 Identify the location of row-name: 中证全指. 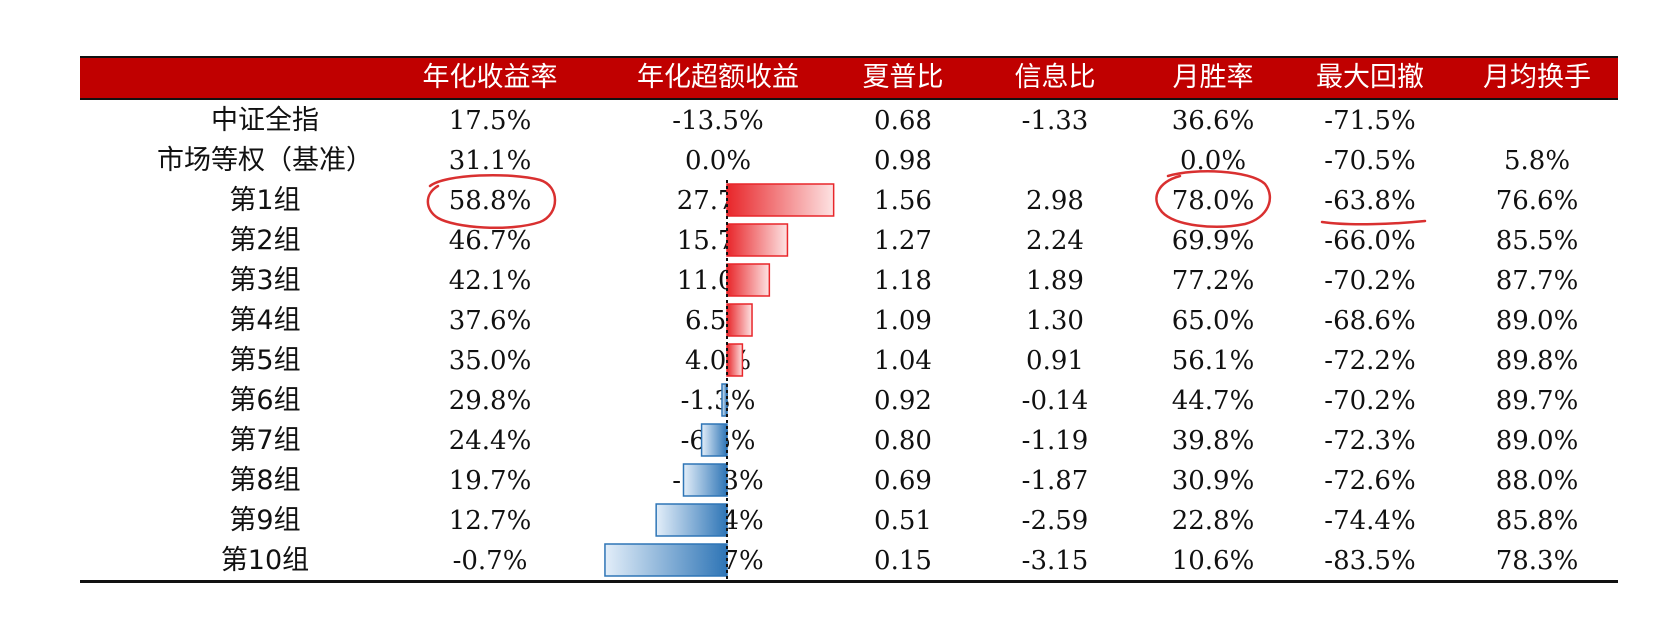
(265, 120).